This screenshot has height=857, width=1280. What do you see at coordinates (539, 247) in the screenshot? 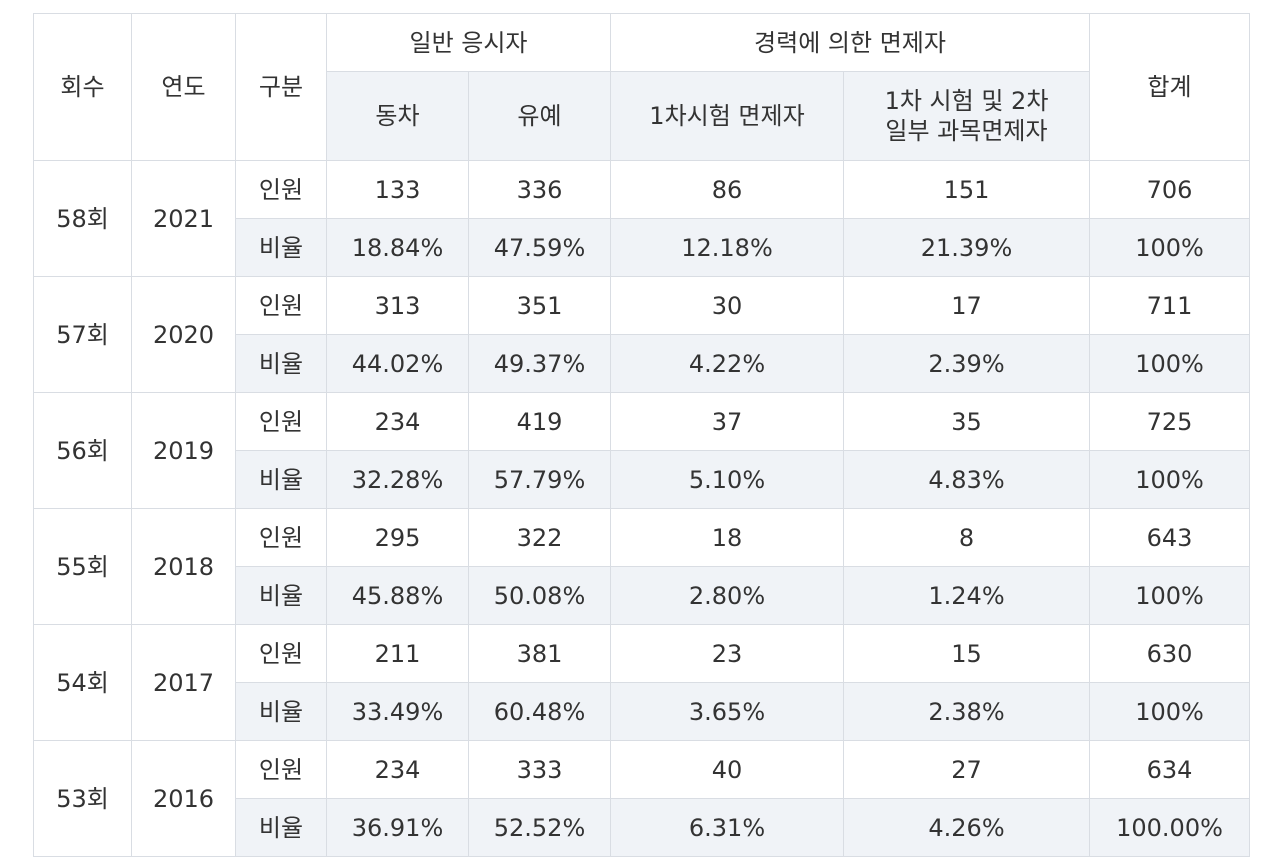
I see `cell-ratio-grace: 47.59%` at bounding box center [539, 247].